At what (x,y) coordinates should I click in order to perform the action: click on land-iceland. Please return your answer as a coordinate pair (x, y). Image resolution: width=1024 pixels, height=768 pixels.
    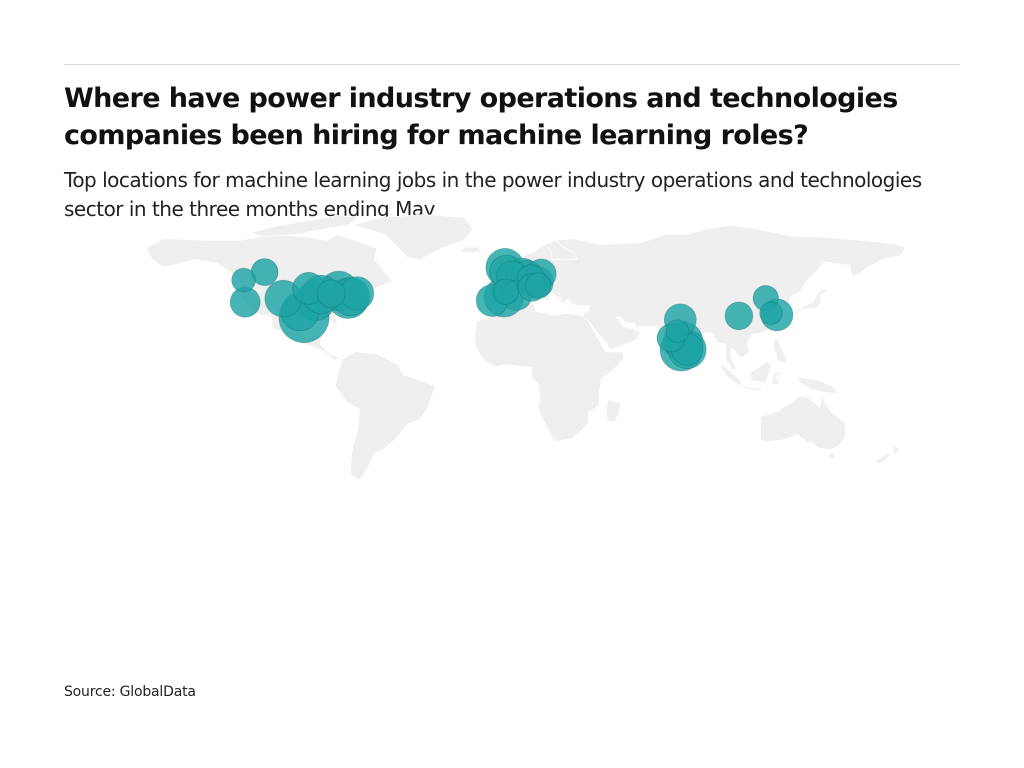
    Looking at the image, I should click on (470, 250).